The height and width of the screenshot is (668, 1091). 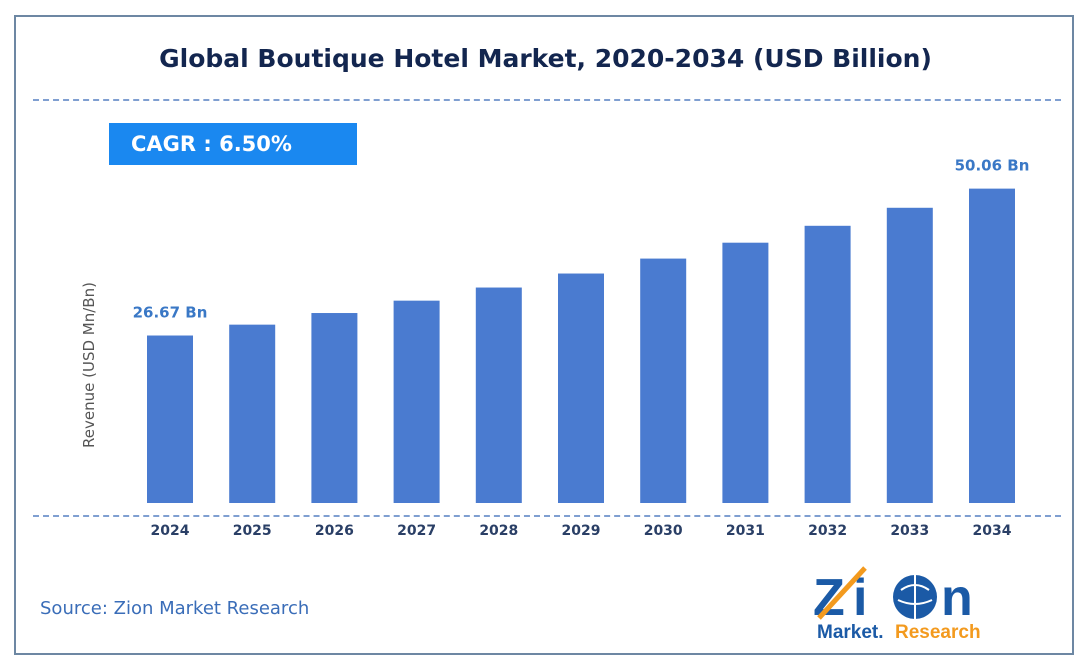 I want to click on data-label: 26.67 Bn, so click(x=170, y=313).